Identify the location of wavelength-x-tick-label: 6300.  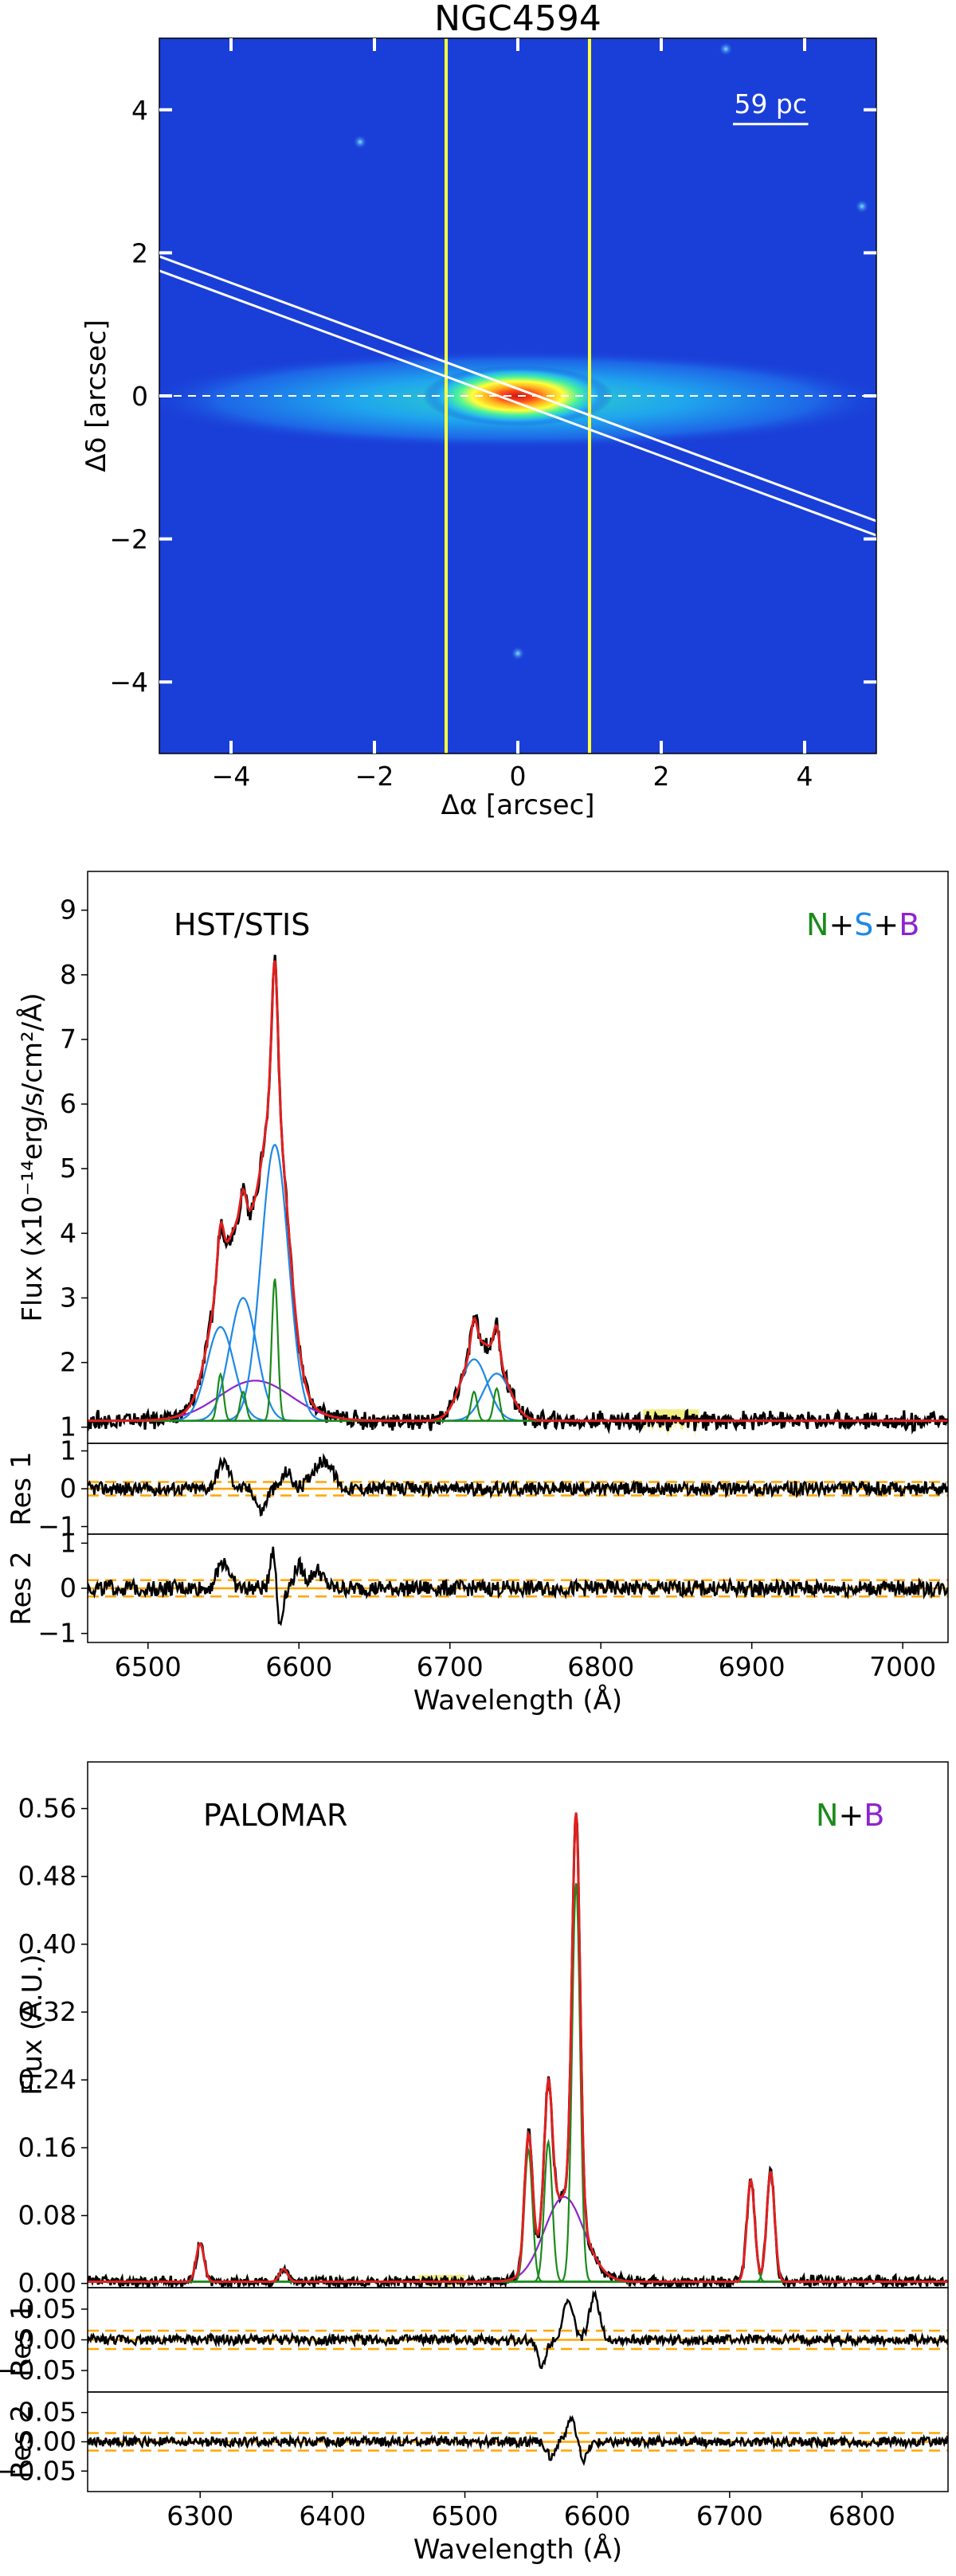
(200, 2515).